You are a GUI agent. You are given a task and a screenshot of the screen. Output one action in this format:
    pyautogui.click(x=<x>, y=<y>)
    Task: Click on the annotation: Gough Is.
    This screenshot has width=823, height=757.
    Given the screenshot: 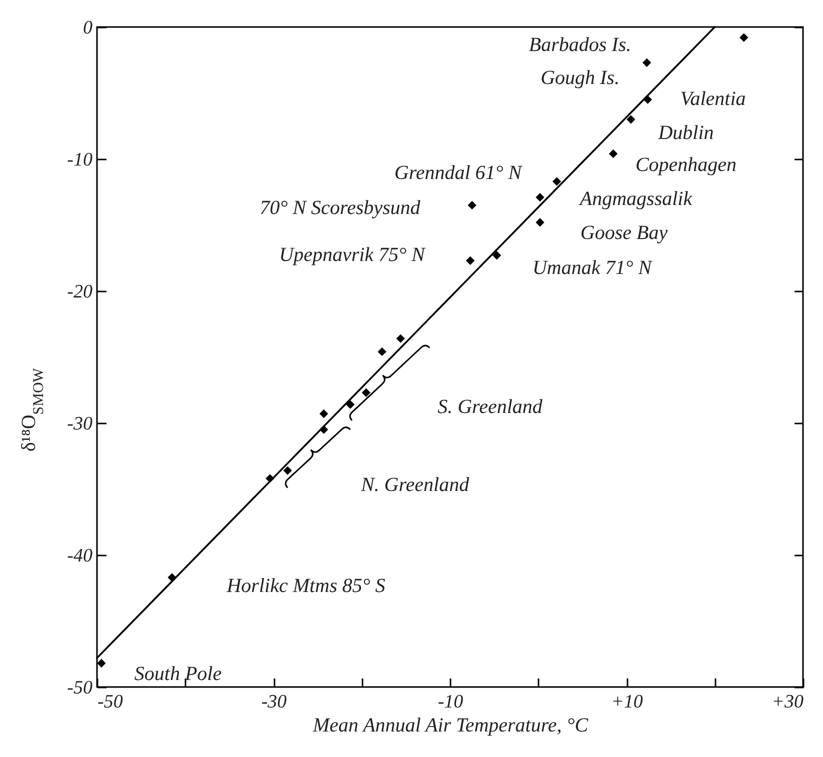 What is the action you would take?
    pyautogui.click(x=580, y=78)
    